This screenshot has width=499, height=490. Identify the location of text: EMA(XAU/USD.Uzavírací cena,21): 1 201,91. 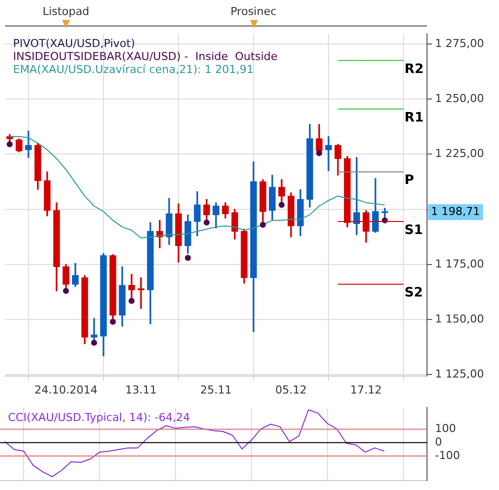
(134, 69).